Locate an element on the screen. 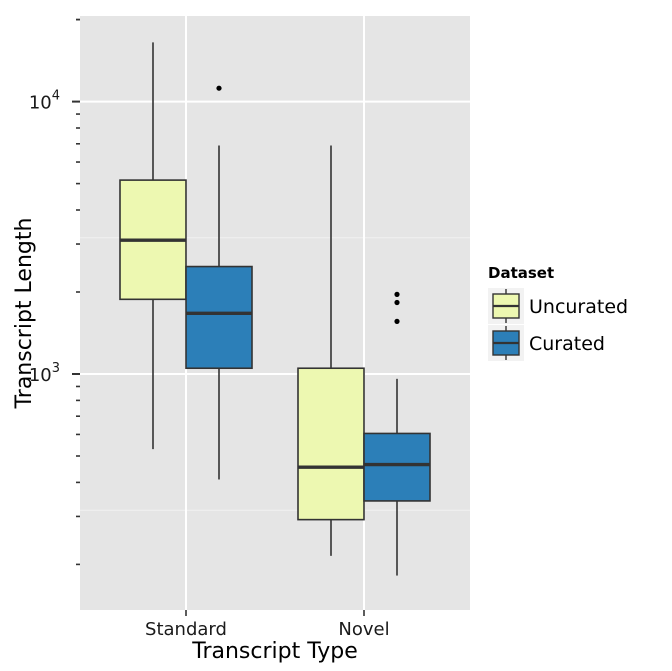 Image resolution: width=672 pixels, height=671 pixels. legend-key-uncurated: Uncurated is located at coordinates (558, 306).